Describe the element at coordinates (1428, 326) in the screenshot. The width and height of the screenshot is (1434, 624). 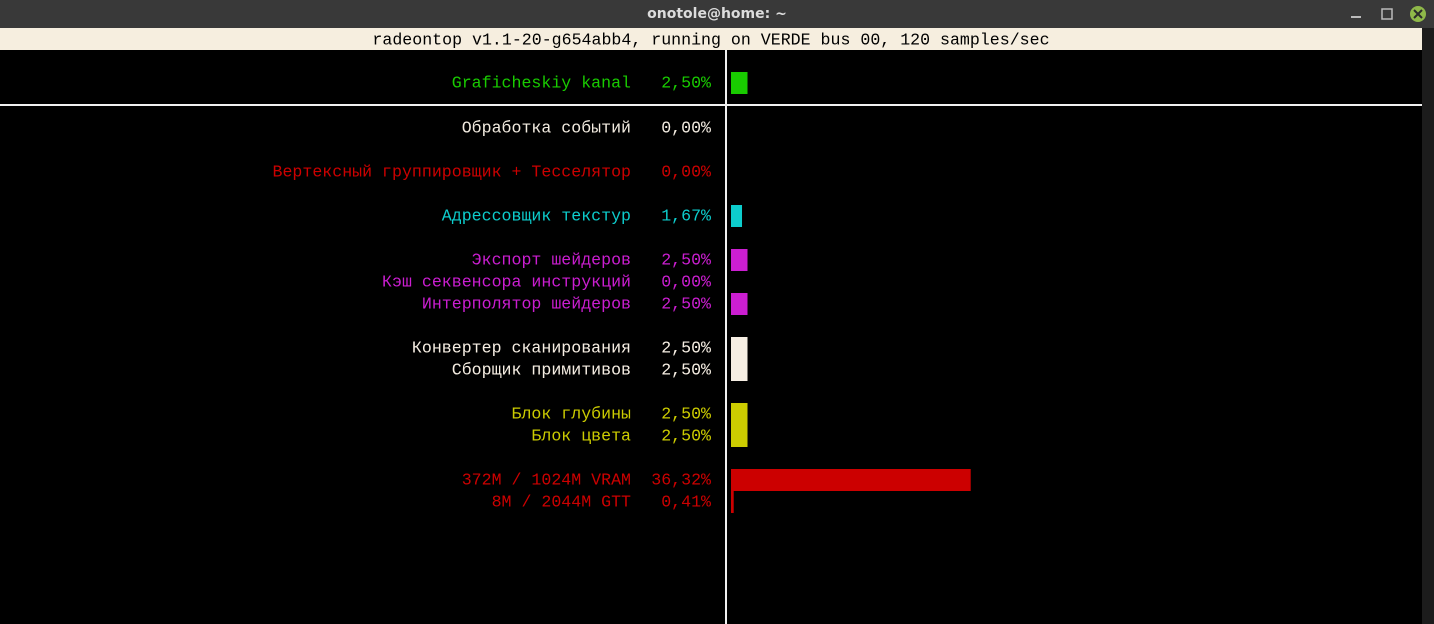
I see `scrollbar` at that location.